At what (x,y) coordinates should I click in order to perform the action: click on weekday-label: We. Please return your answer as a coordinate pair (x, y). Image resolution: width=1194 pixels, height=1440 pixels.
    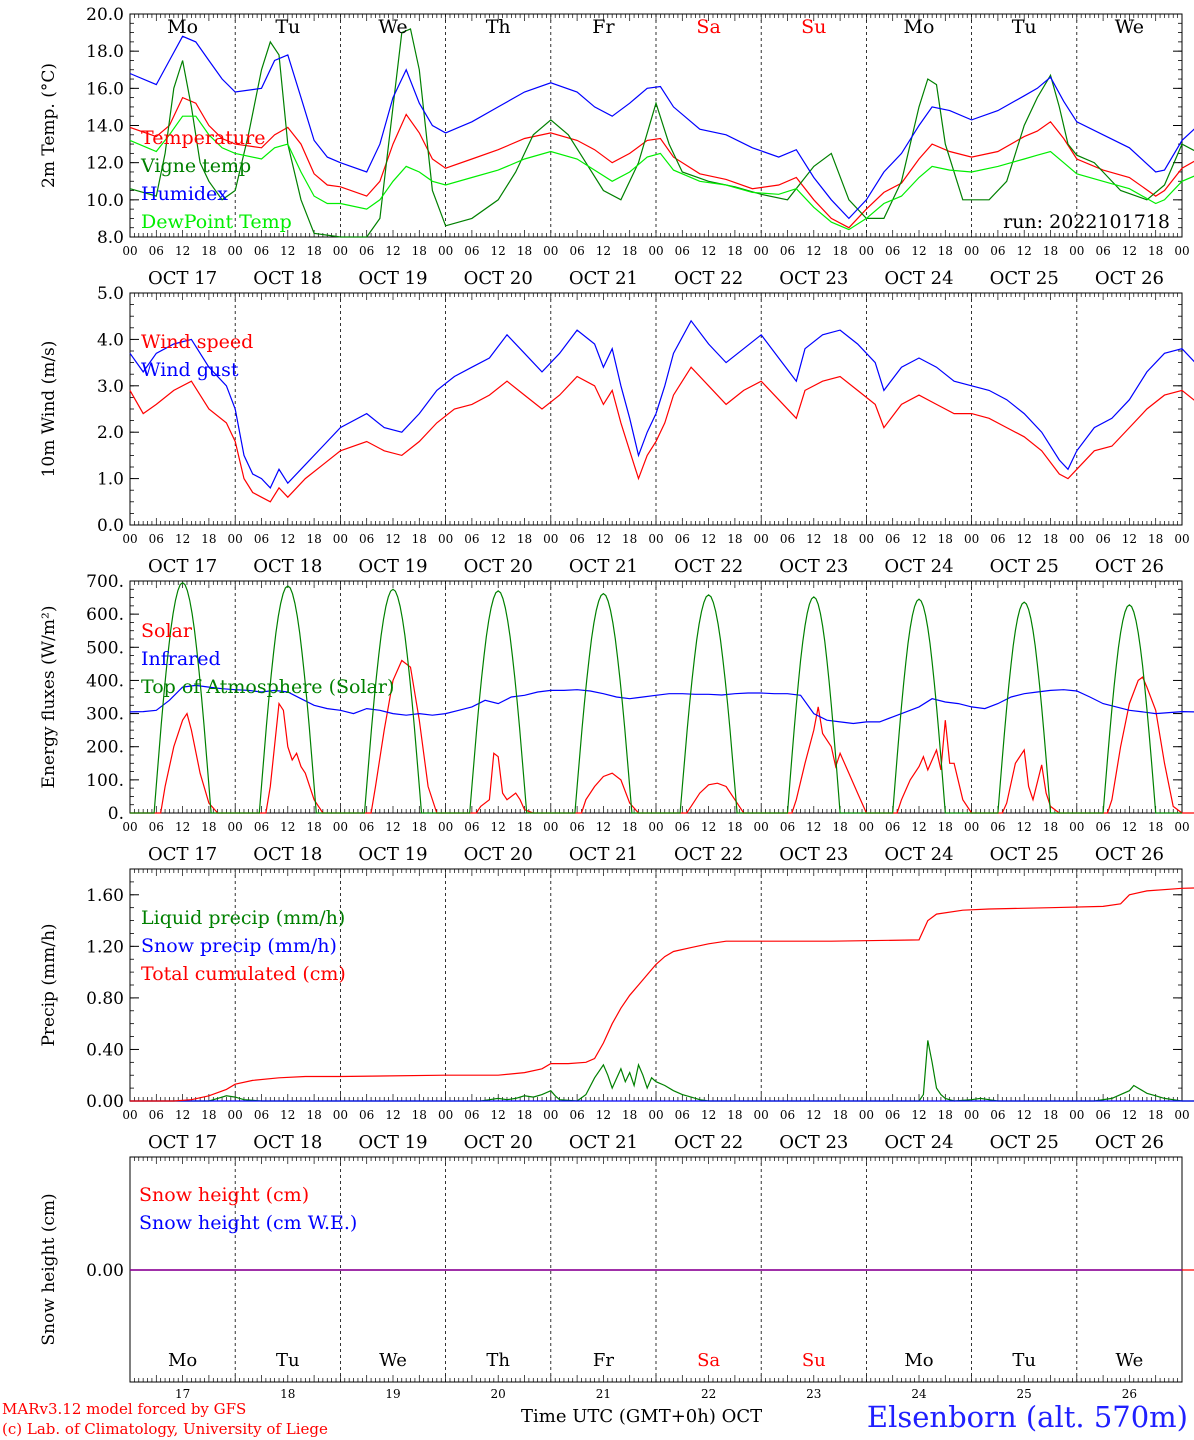
    Looking at the image, I should click on (1129, 27).